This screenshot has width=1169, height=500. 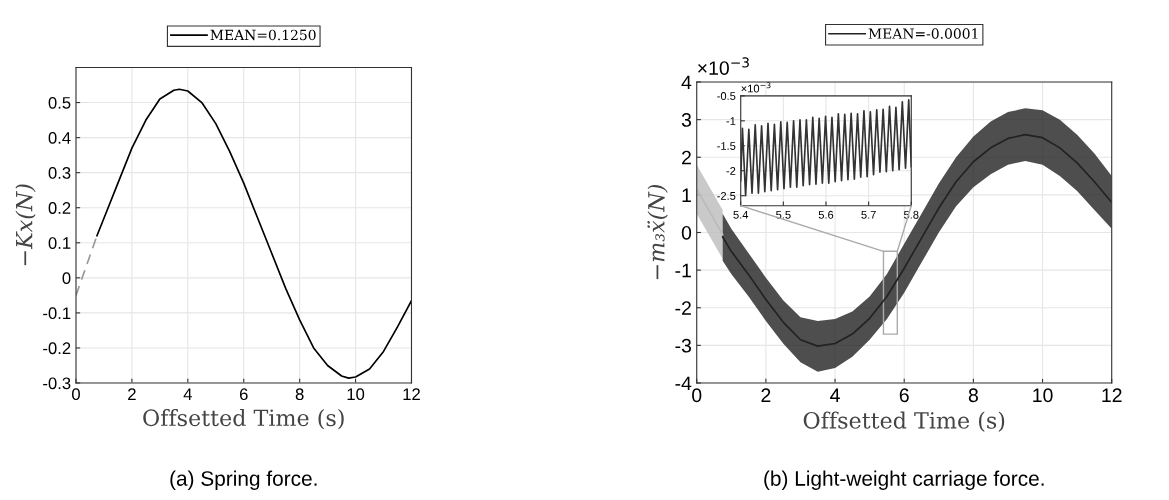 I want to click on x-tick-label: 5.6, so click(x=826, y=214).